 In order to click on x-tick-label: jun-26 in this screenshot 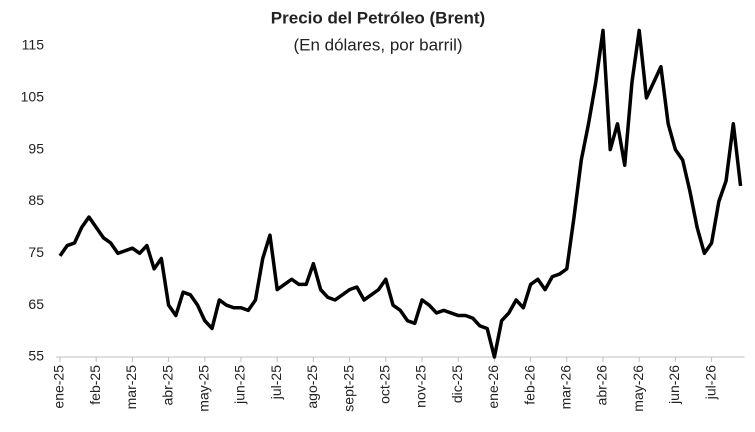, I will do `click(674, 385)`.